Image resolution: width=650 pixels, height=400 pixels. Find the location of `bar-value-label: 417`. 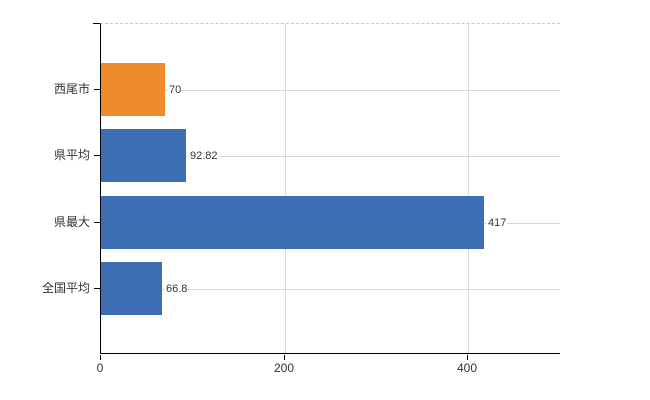

bar-value-label: 417 is located at coordinates (497, 223).